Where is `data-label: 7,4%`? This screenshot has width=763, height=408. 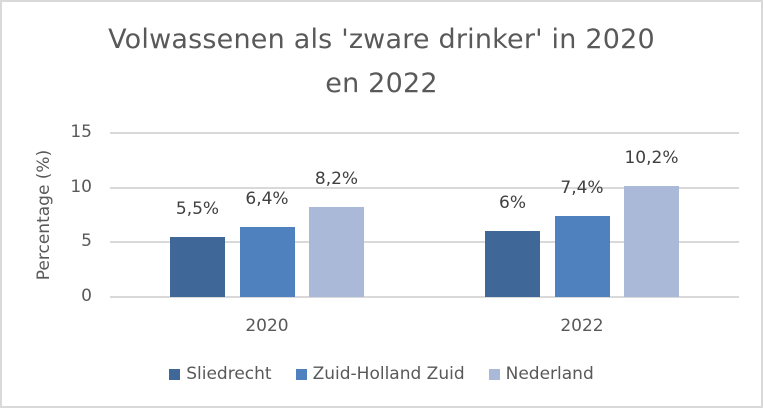 data-label: 7,4% is located at coordinates (582, 188).